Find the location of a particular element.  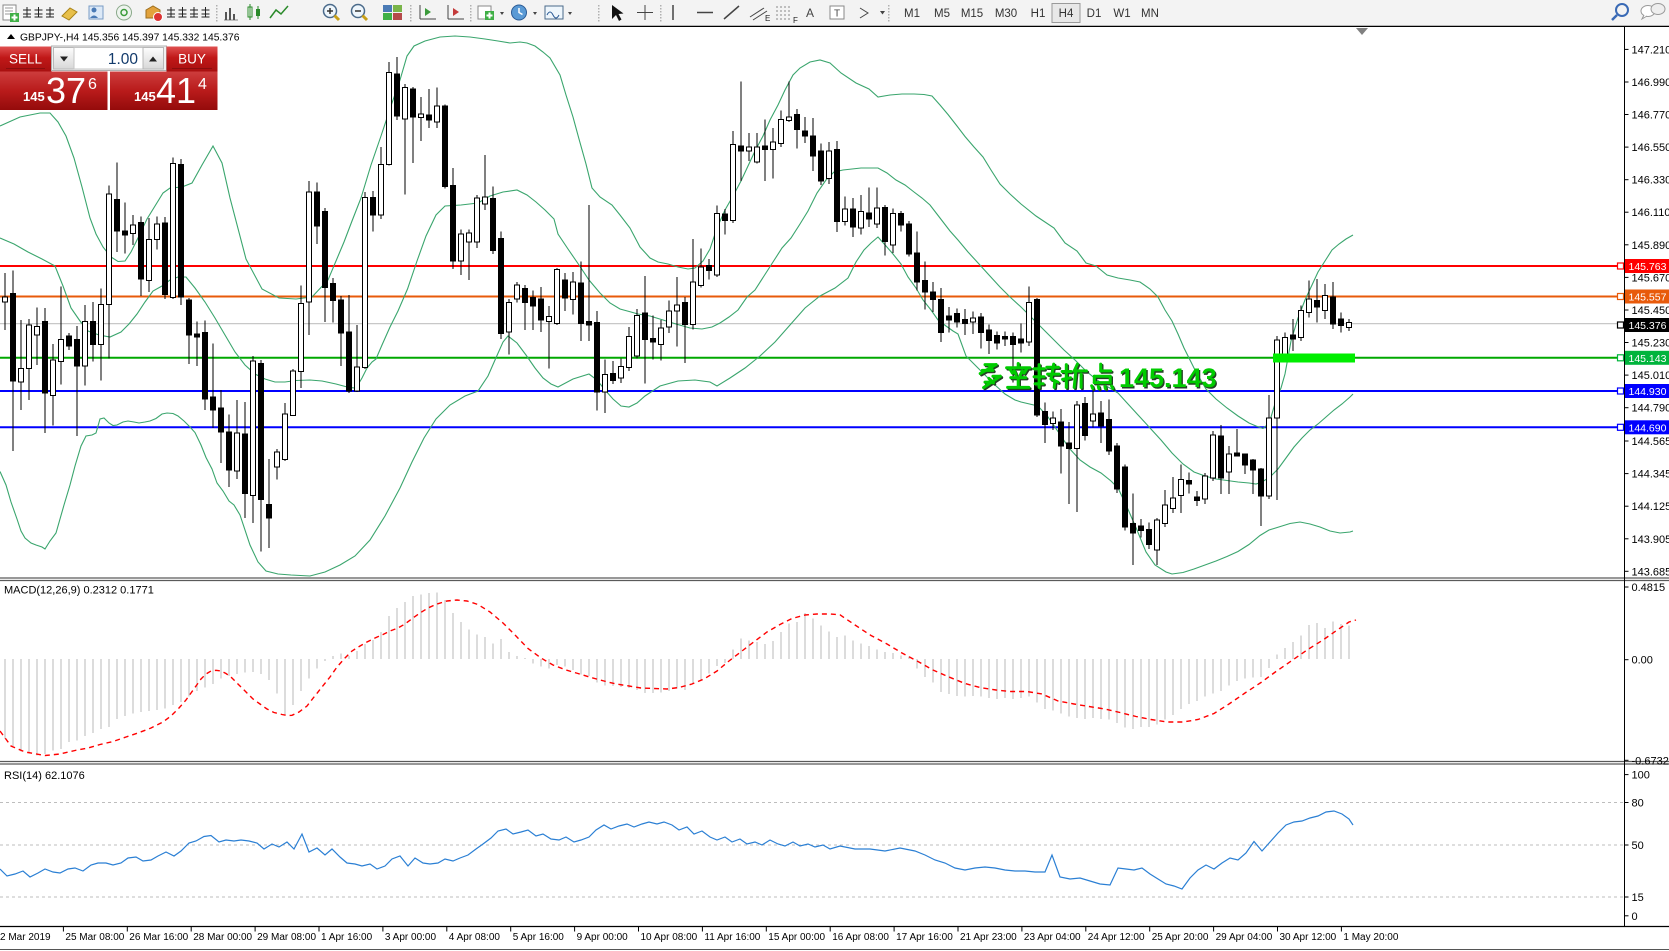

svg-text: 100 is located at coordinates (1641, 776).